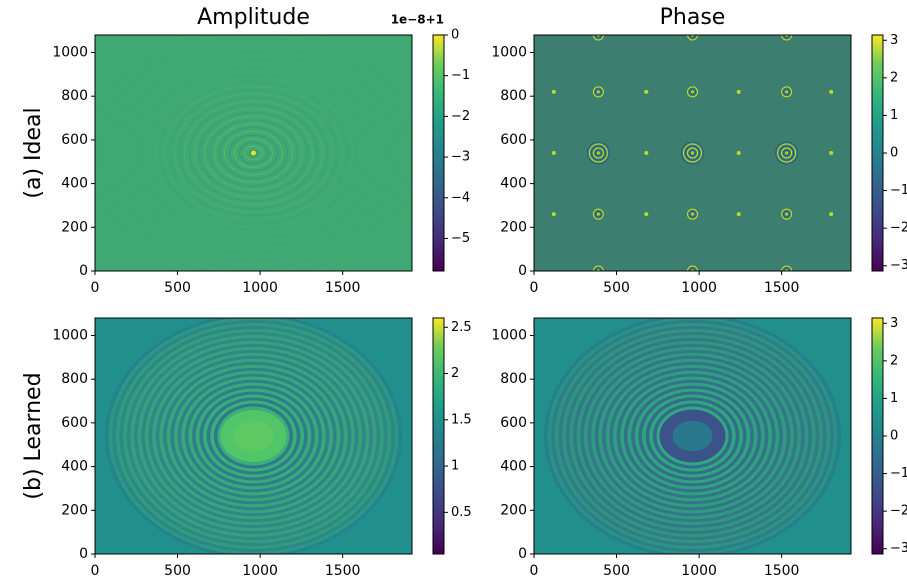 The image size is (907, 584). Describe the element at coordinates (461, 327) in the screenshot. I see `colorbar-tick-label: 2.5` at that location.